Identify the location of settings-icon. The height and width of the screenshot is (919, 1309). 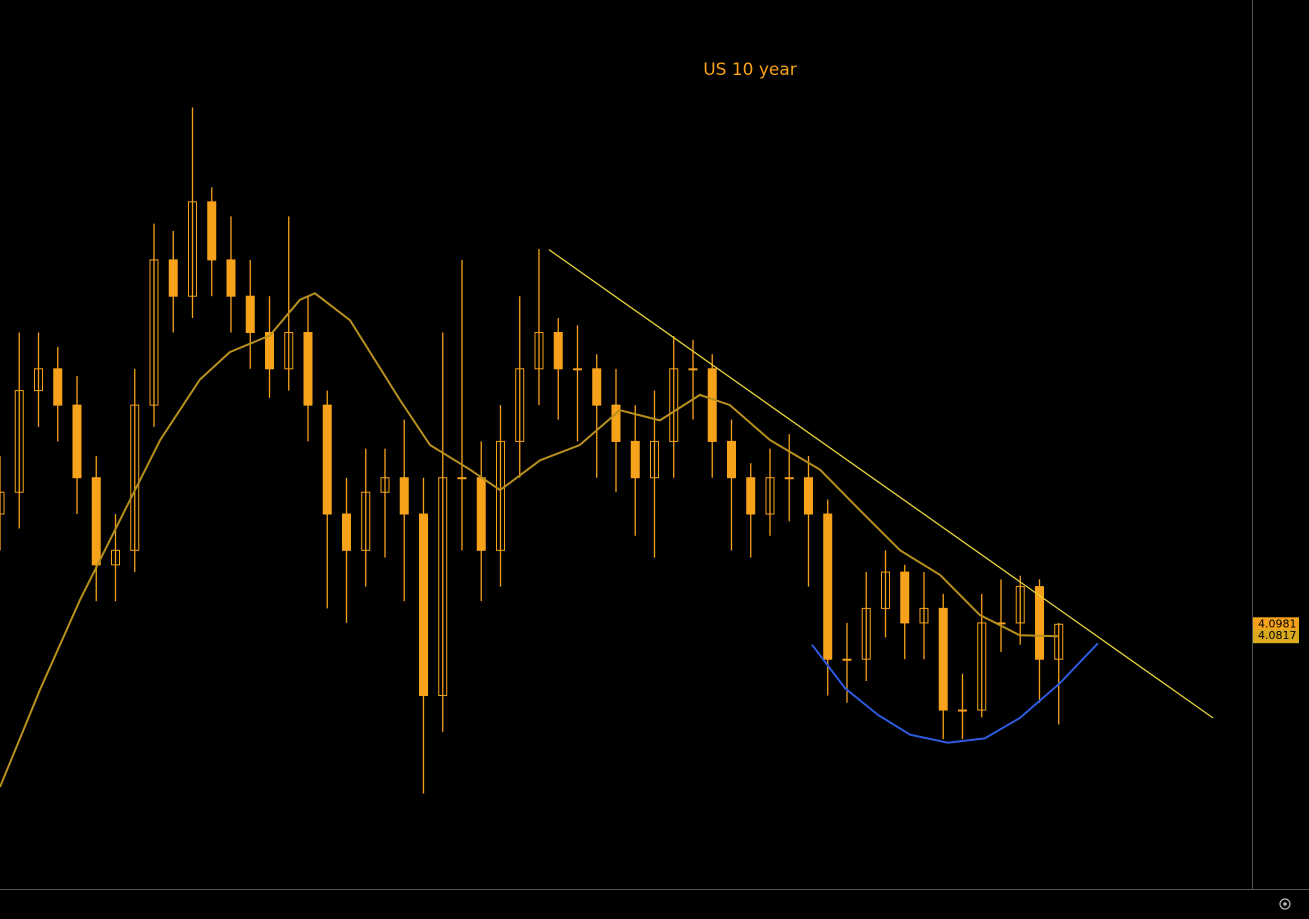
(1285, 904).